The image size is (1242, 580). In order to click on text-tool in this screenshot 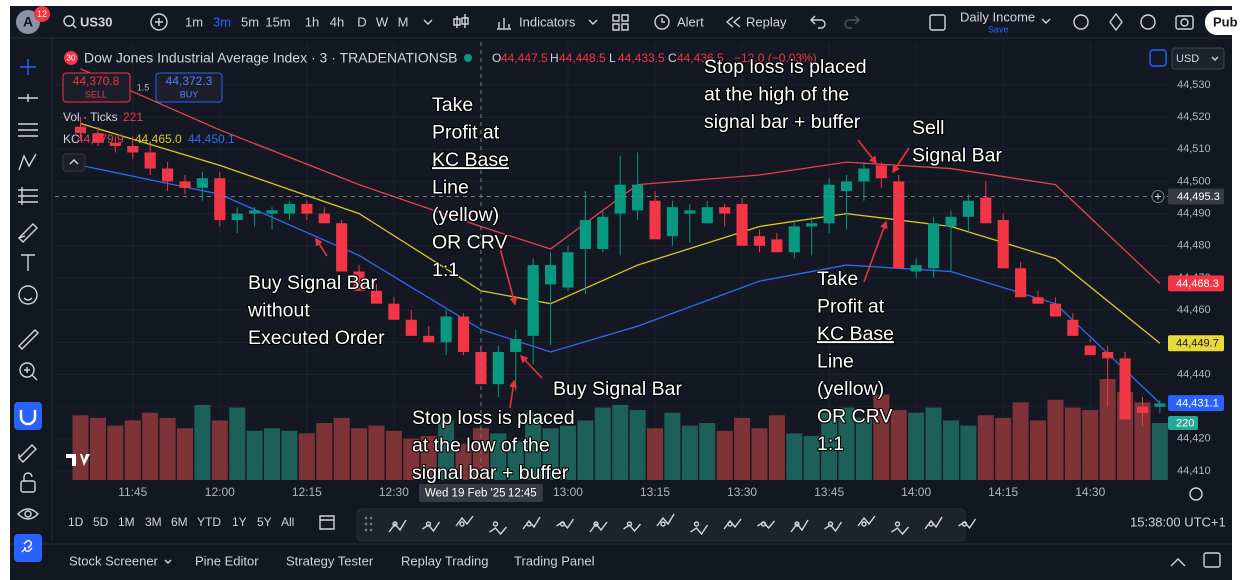, I will do `click(28, 262)`.